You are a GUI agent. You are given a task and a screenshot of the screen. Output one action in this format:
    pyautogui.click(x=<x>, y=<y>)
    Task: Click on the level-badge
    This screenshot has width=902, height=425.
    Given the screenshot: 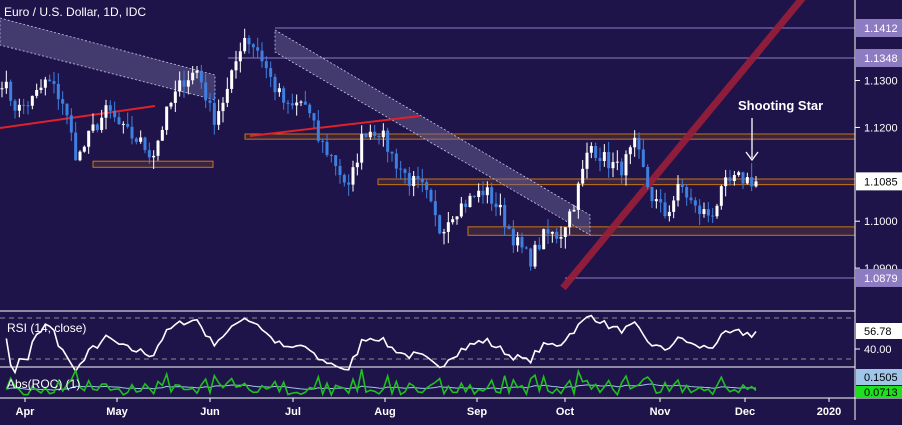 What is the action you would take?
    pyautogui.click(x=879, y=28)
    